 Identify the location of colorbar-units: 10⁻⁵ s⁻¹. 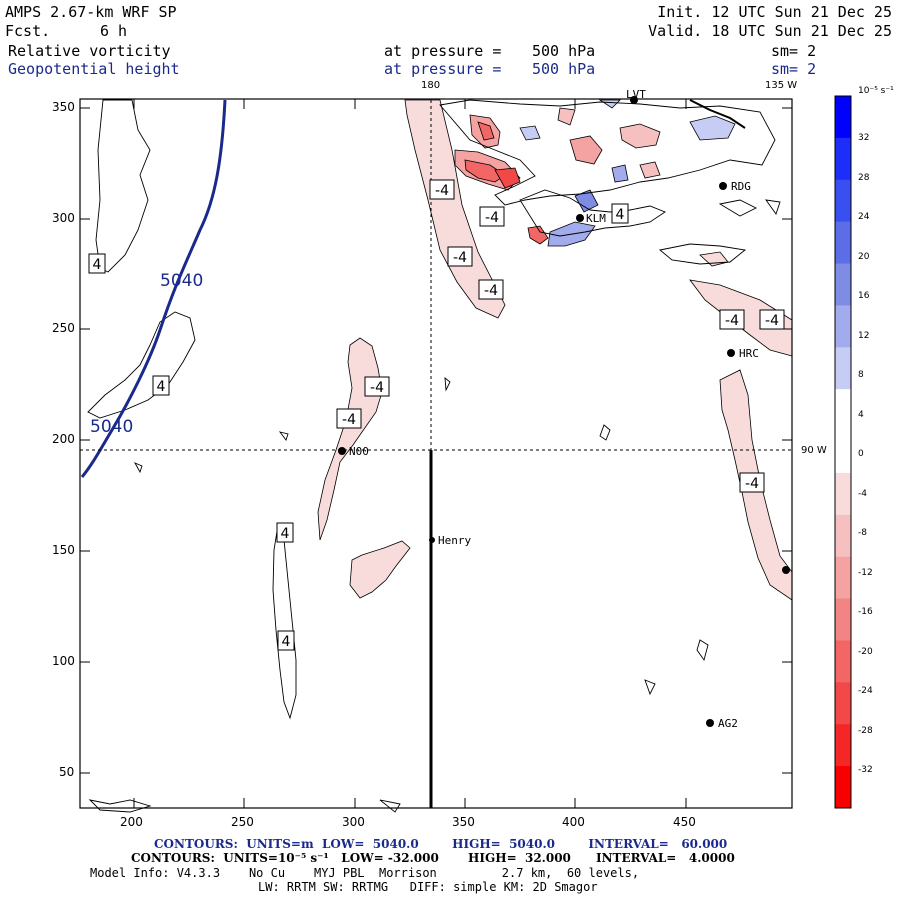
(876, 91).